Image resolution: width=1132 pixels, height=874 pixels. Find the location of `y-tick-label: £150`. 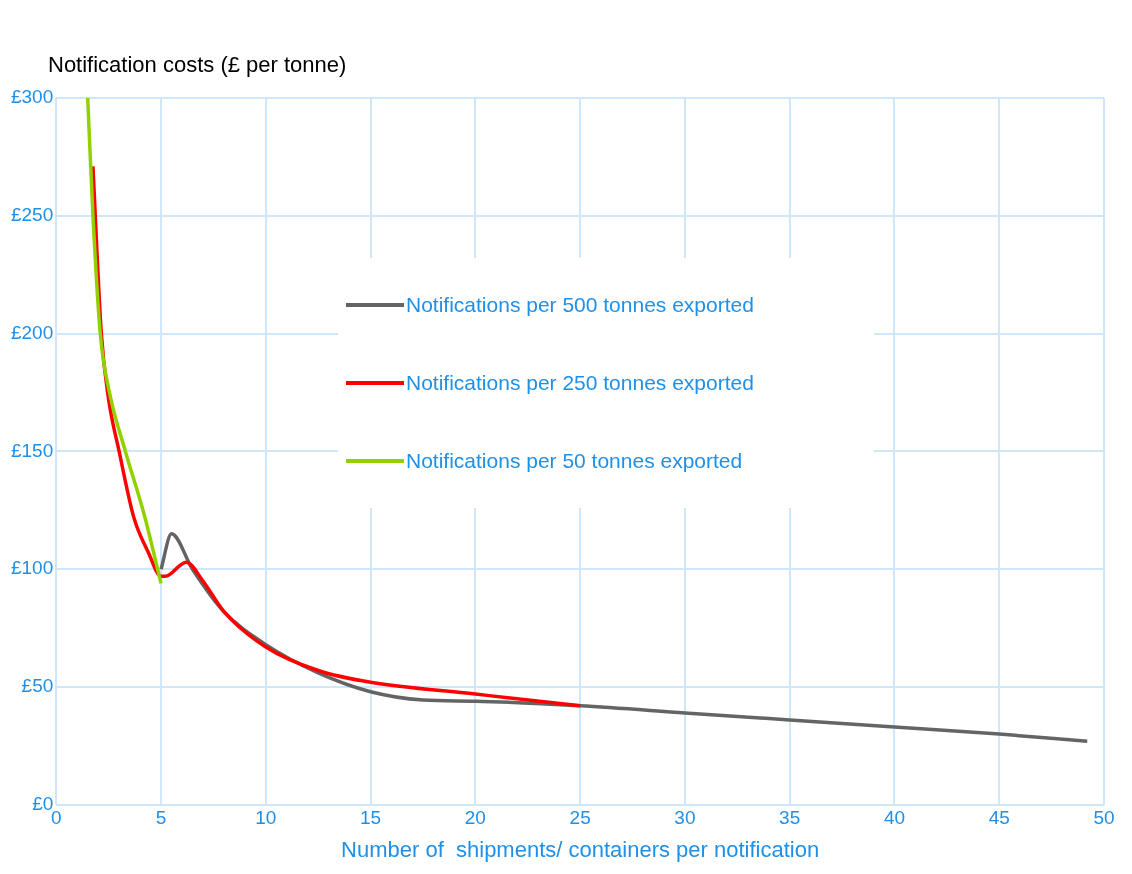

y-tick-label: £150 is located at coordinates (32, 450).